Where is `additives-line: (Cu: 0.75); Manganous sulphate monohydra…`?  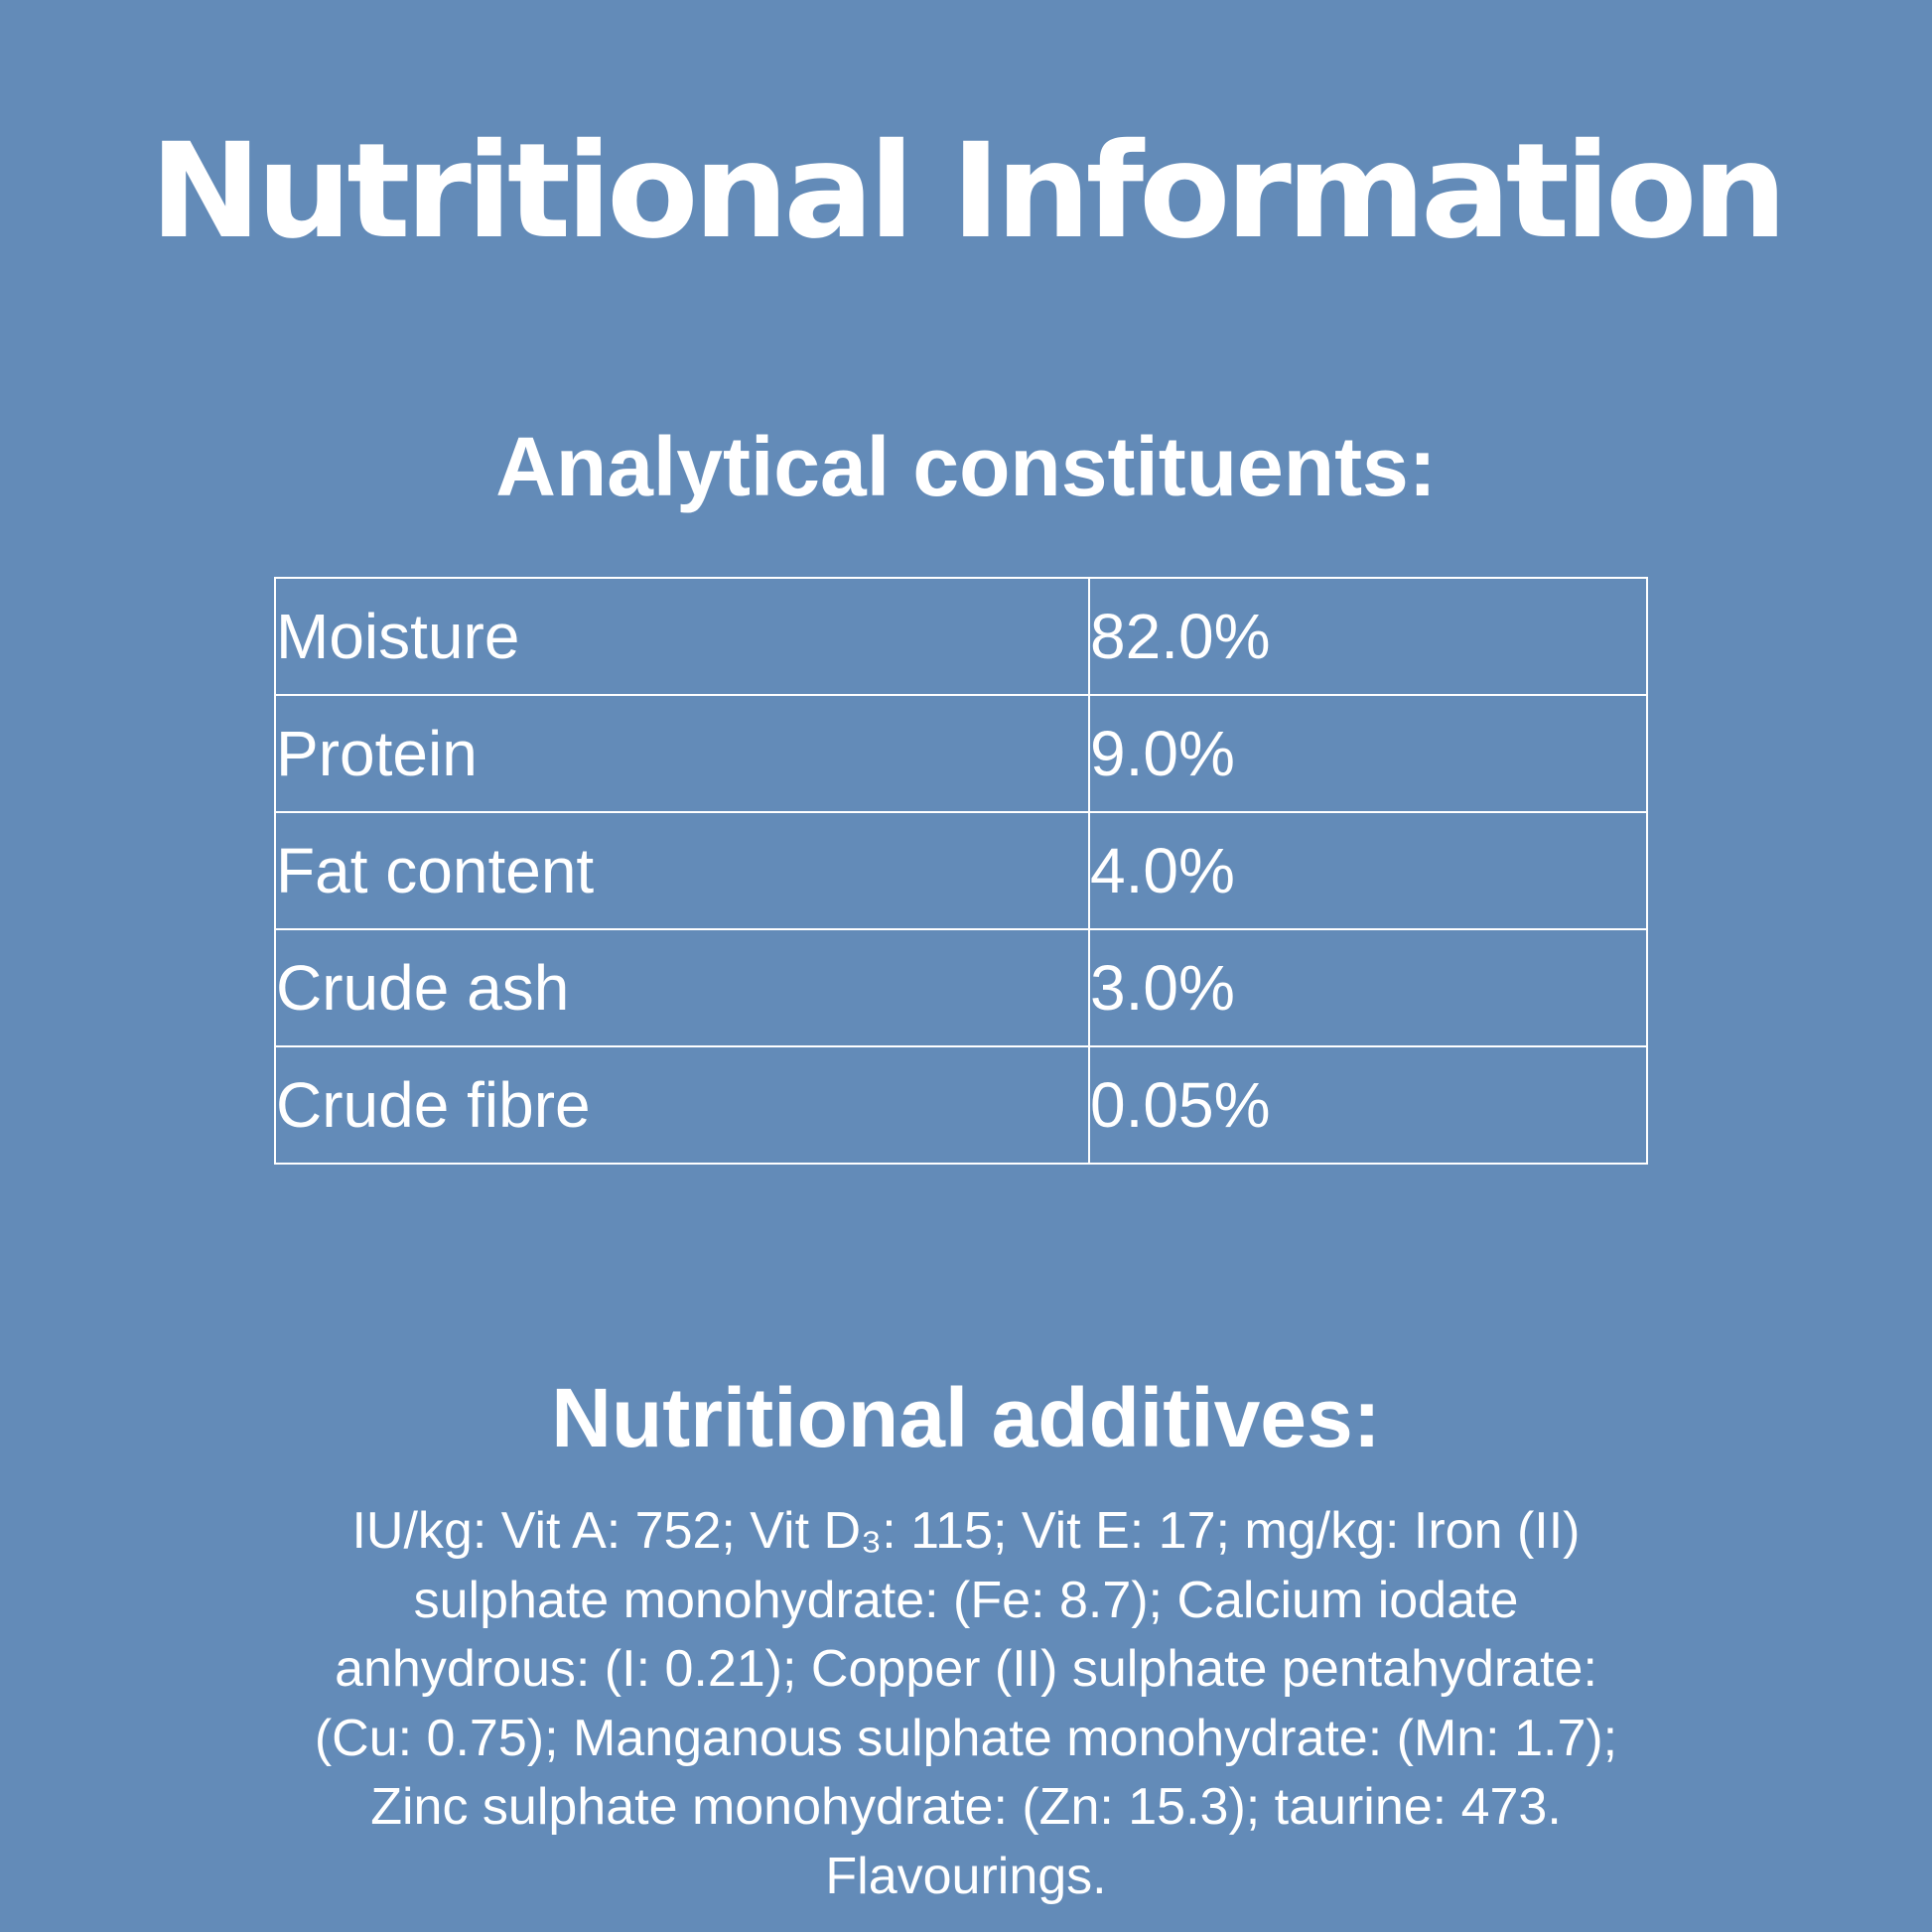
additives-line: (Cu: 0.75); Manganous sulphate monohydra… is located at coordinates (966, 1738).